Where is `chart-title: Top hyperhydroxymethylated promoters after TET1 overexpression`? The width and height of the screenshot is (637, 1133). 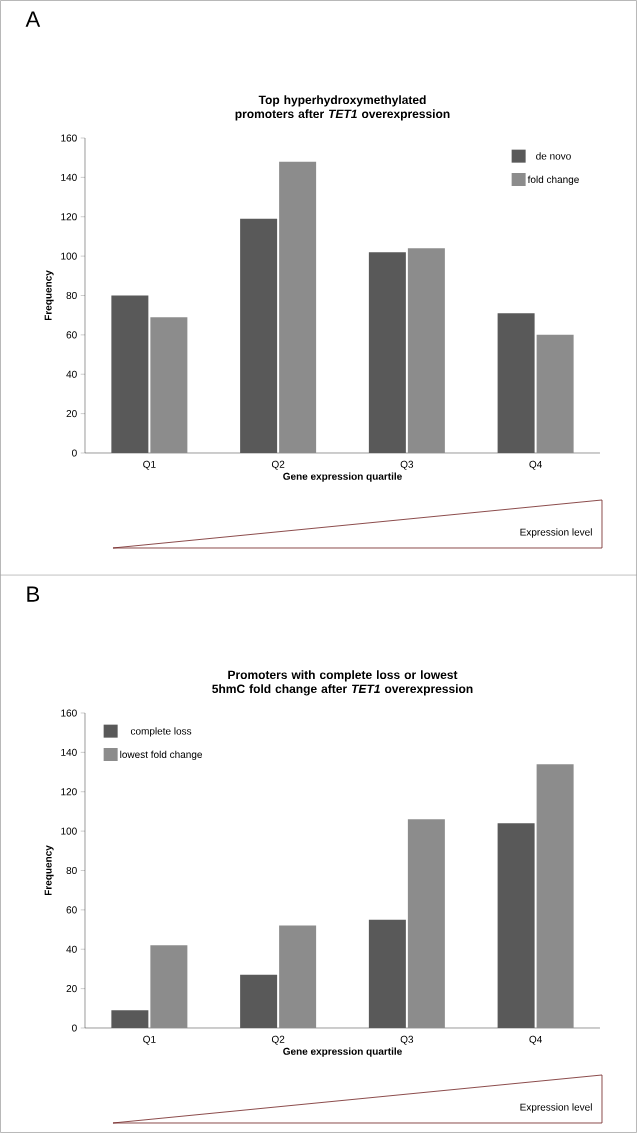 chart-title: Top hyperhydroxymethylated promoters after TET1 overexpression is located at coordinates (342, 108).